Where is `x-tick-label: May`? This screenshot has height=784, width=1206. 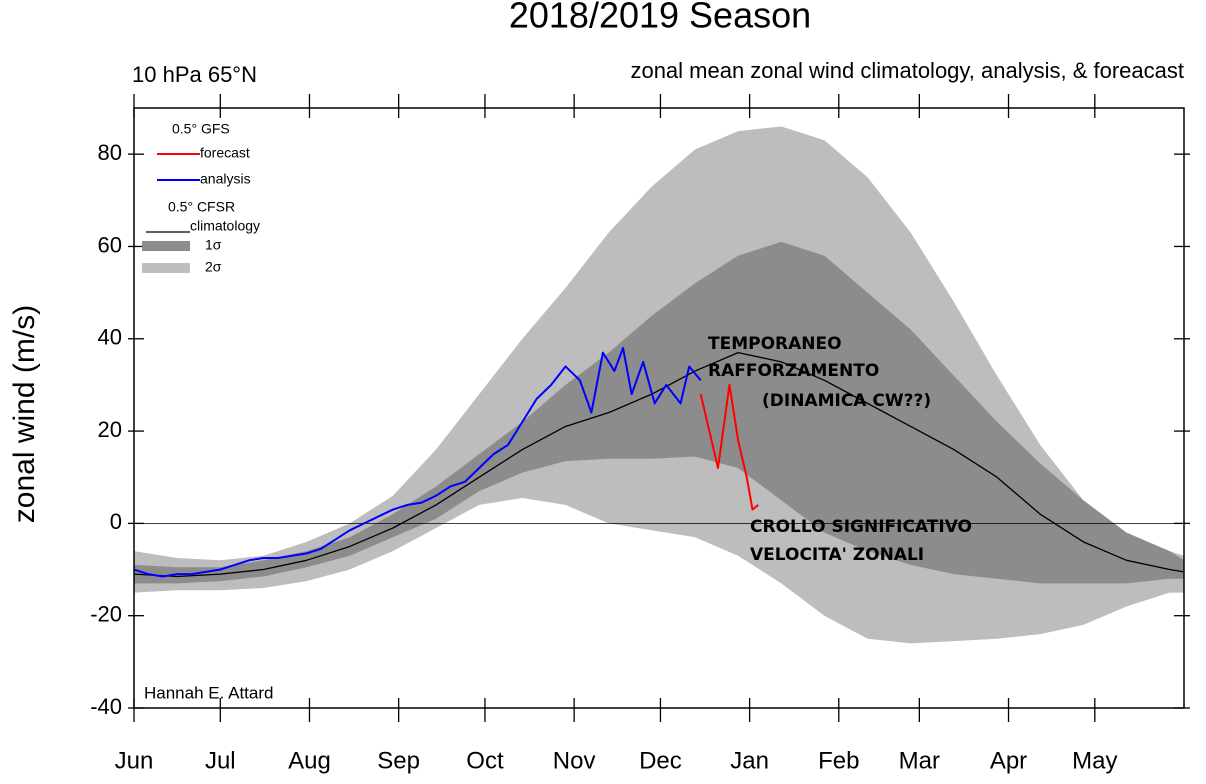
x-tick-label: May is located at coordinates (1094, 760).